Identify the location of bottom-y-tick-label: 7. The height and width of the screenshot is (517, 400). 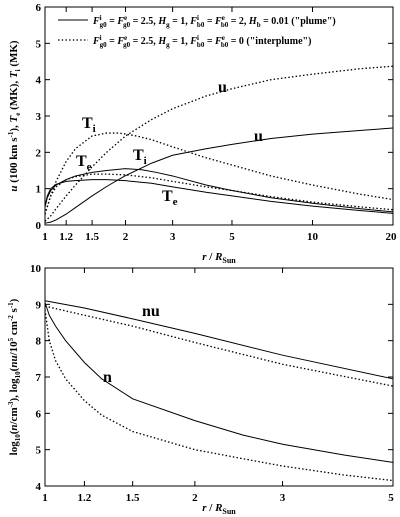
(39, 378).